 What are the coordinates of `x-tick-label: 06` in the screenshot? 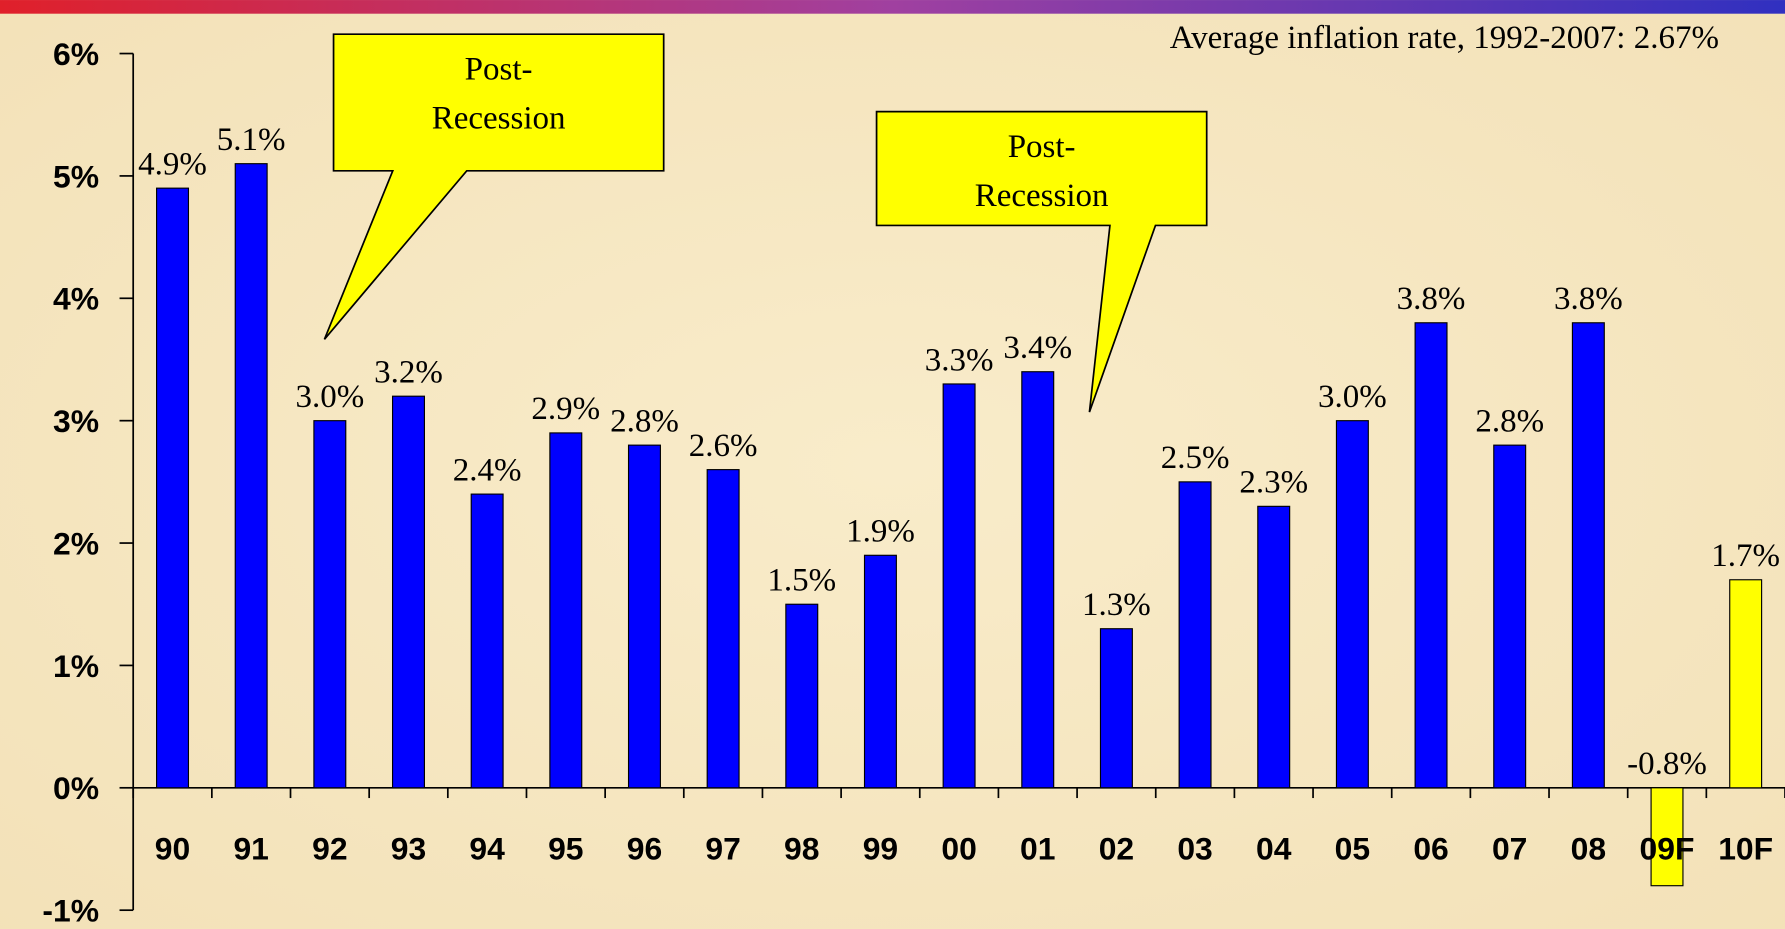 It's located at (1430, 849).